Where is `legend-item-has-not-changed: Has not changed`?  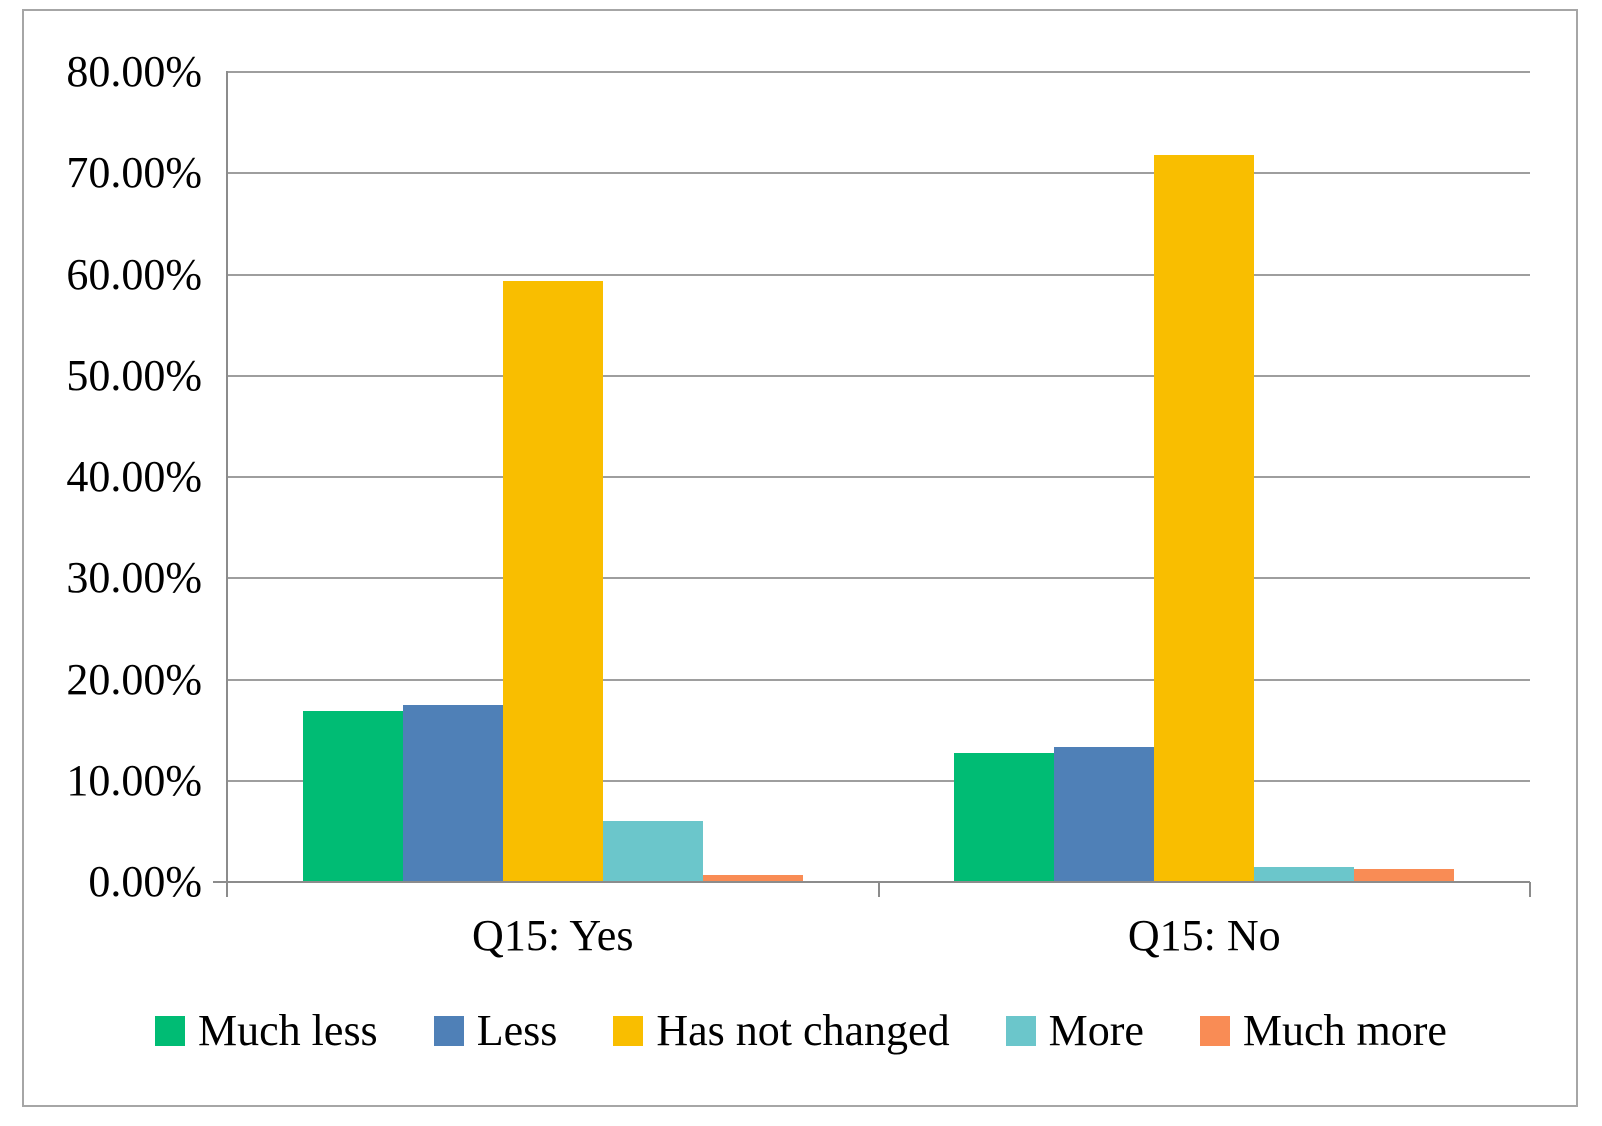 legend-item-has-not-changed: Has not changed is located at coordinates (781, 1031).